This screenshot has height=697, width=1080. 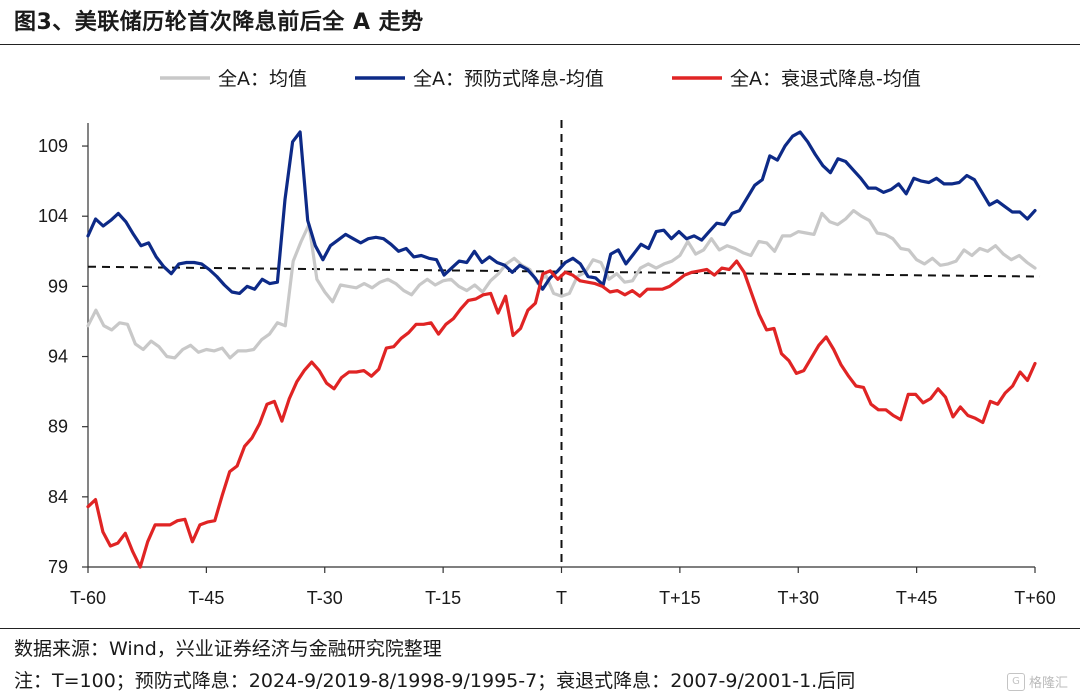 I want to click on x-tick-label: T+30, so click(x=798, y=598).